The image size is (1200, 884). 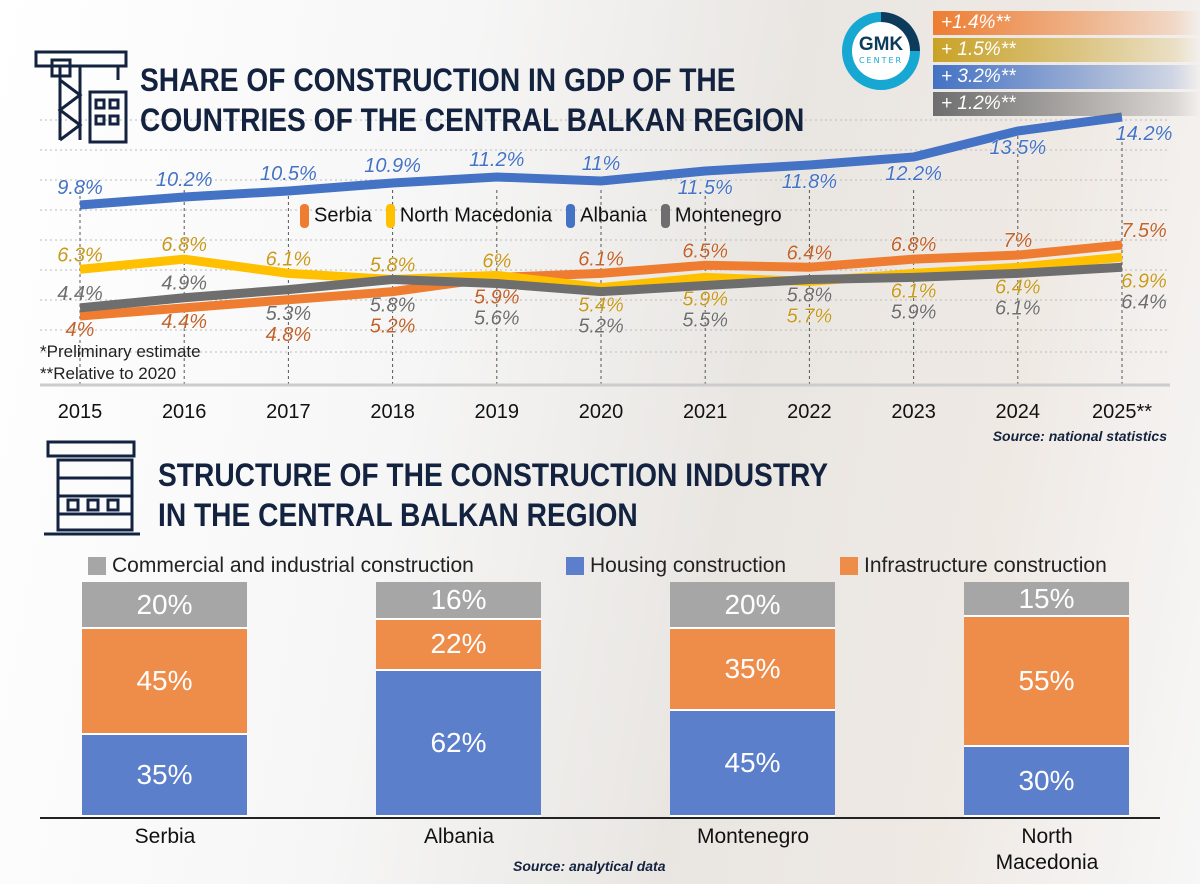 What do you see at coordinates (281, 566) in the screenshot?
I see `legend-item: Commercial and industrial construction` at bounding box center [281, 566].